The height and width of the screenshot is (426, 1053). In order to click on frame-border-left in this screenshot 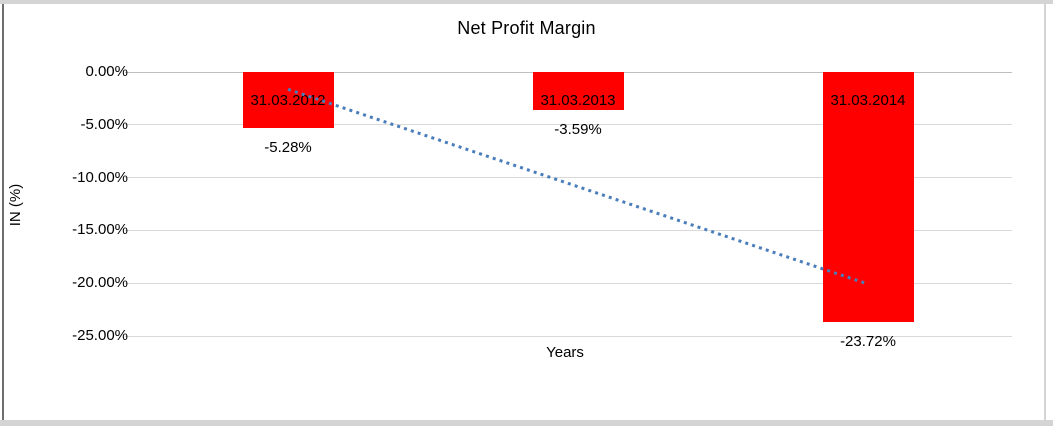, I will do `click(3, 212)`.